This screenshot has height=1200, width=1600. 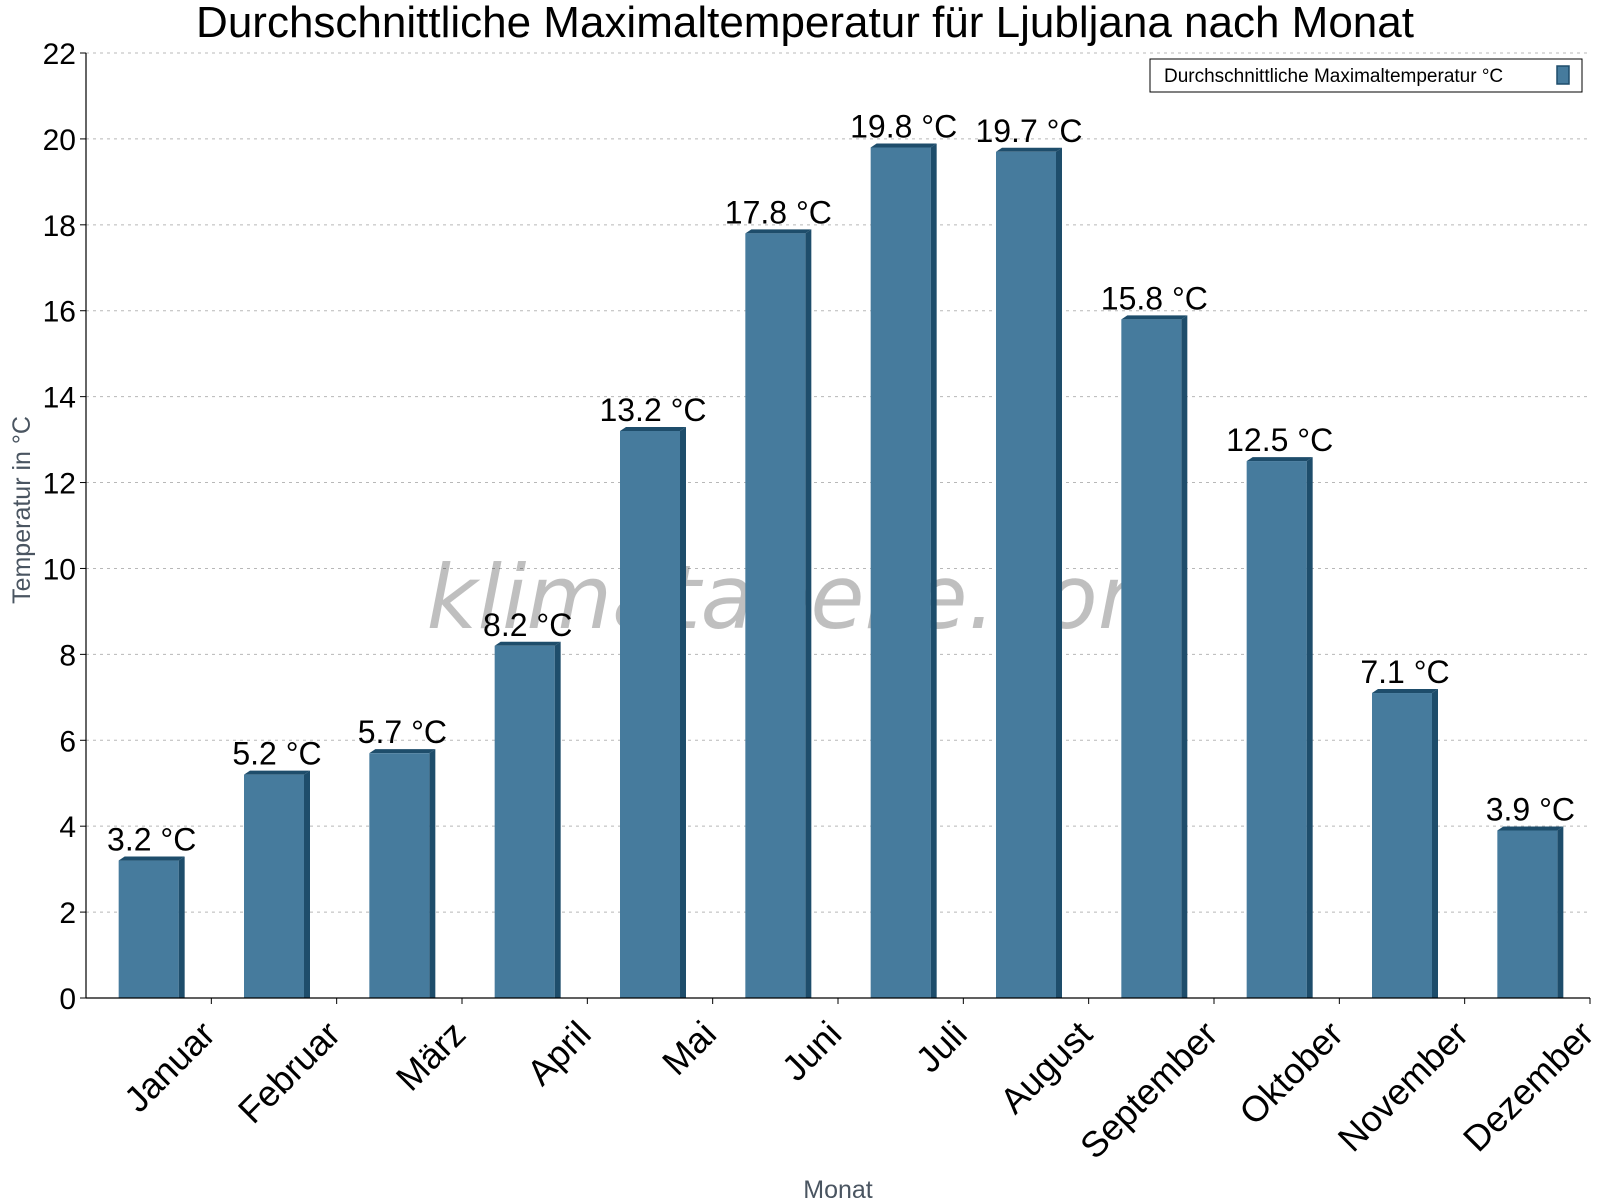 What do you see at coordinates (1404, 672) in the screenshot?
I see `data-label: 7.1 °C` at bounding box center [1404, 672].